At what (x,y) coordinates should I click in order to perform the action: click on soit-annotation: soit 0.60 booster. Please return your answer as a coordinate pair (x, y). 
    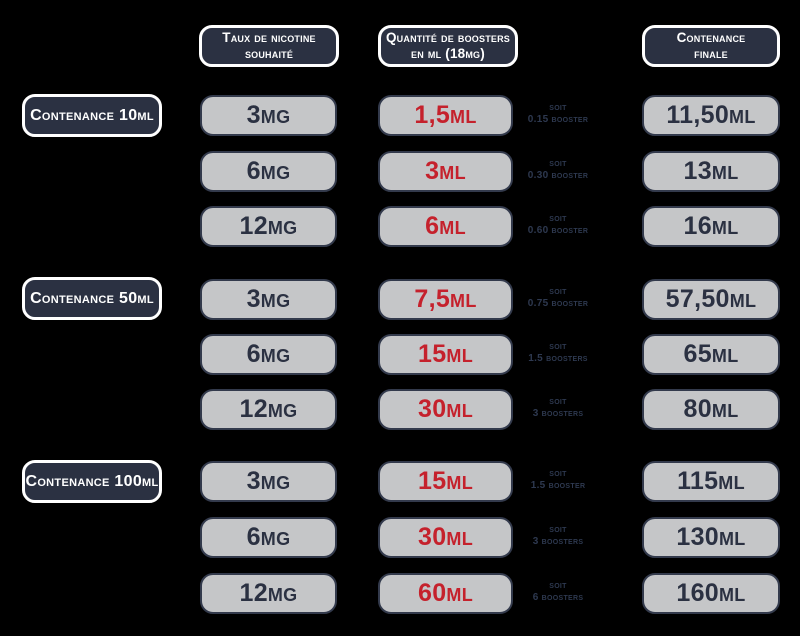
    Looking at the image, I should click on (558, 225).